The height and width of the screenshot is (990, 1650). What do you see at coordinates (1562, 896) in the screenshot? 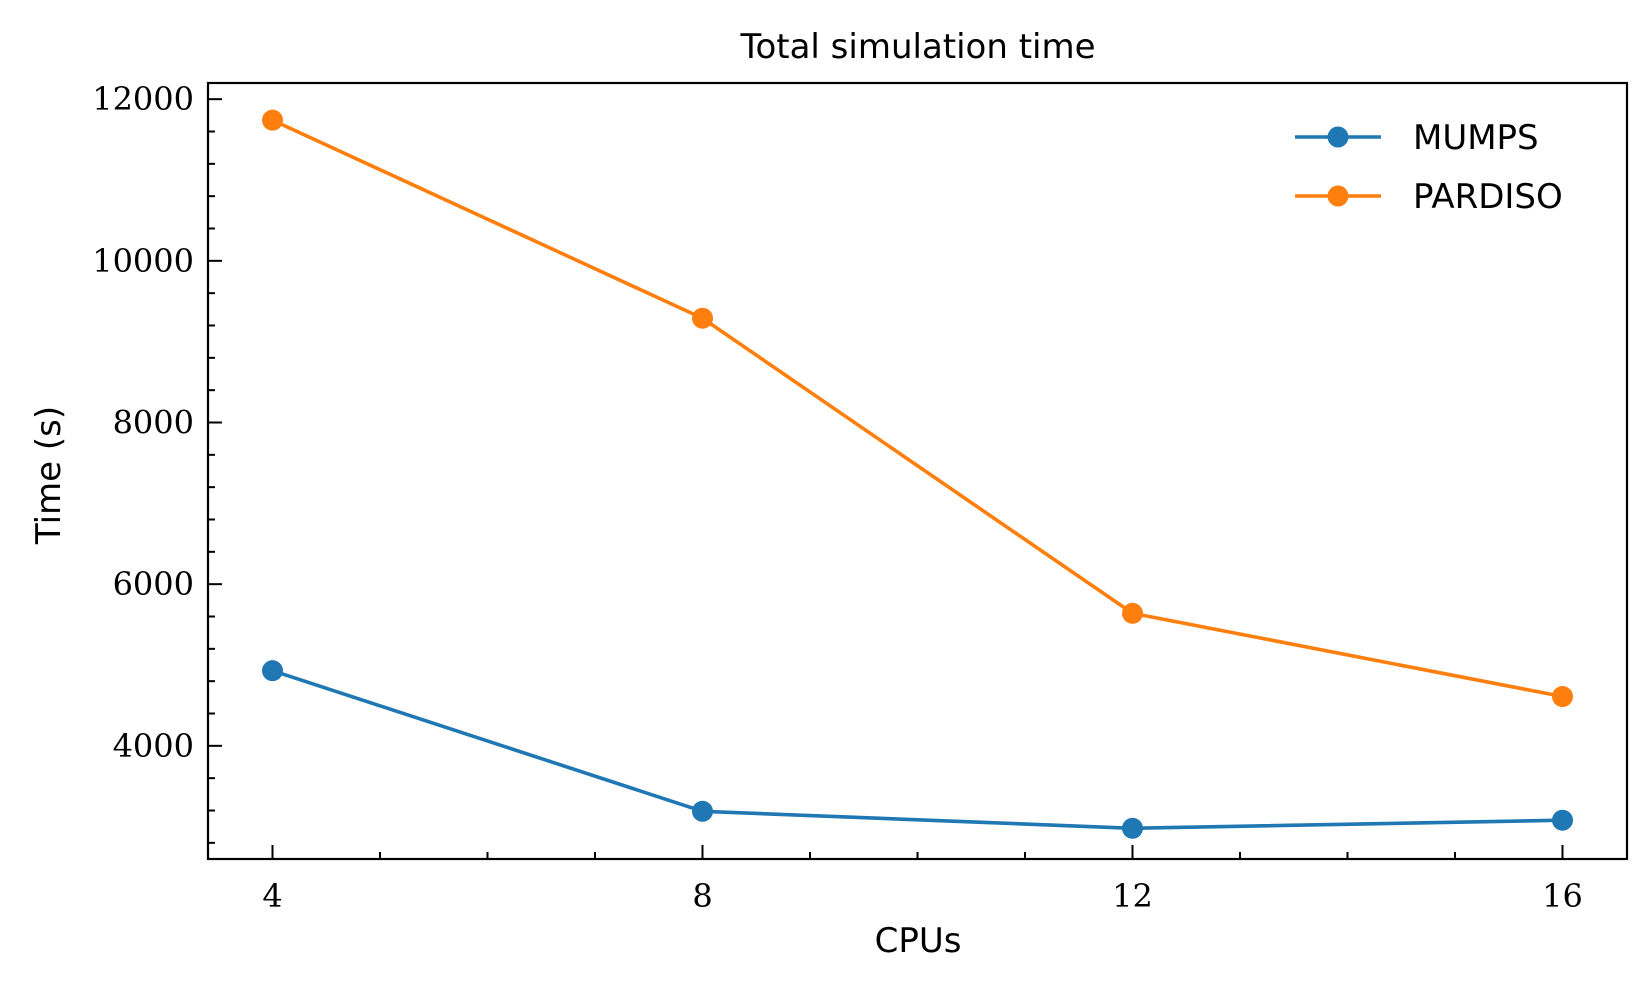
I see `x-tick-label: 16` at bounding box center [1562, 896].